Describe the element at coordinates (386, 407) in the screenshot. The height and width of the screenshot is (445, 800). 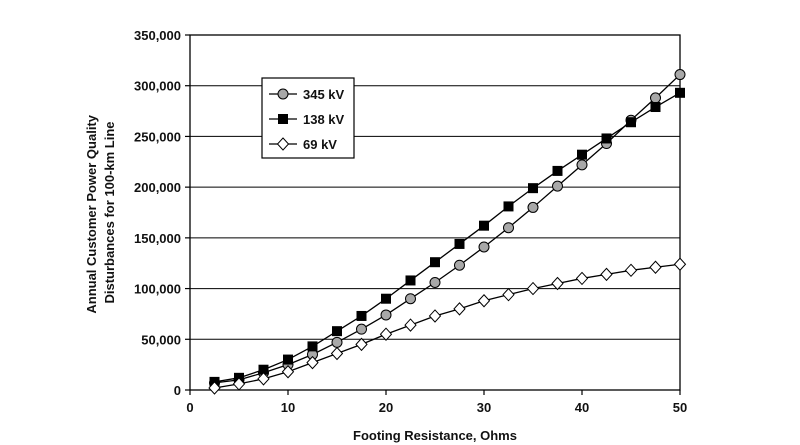
I see `x-tick-label: 20` at that location.